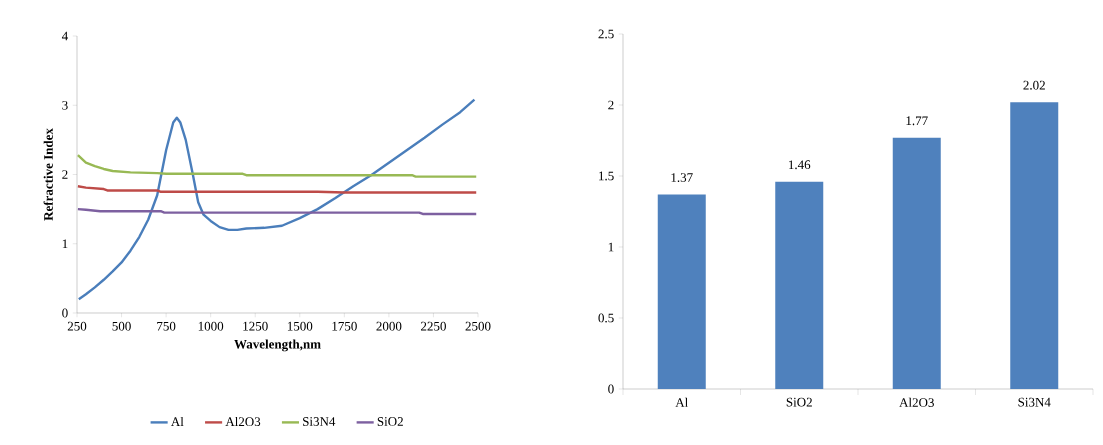 The image size is (1103, 445). I want to click on x-tick-label: 750, so click(166, 326).